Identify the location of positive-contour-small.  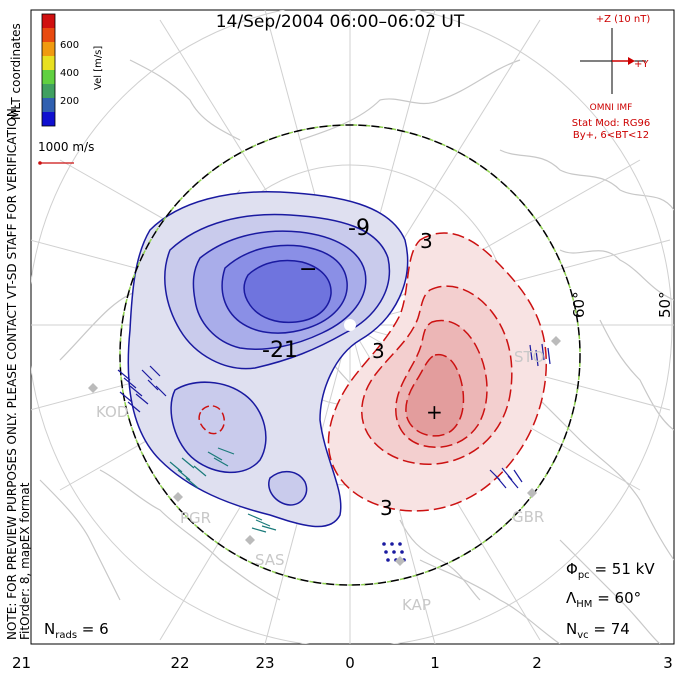
(211, 420).